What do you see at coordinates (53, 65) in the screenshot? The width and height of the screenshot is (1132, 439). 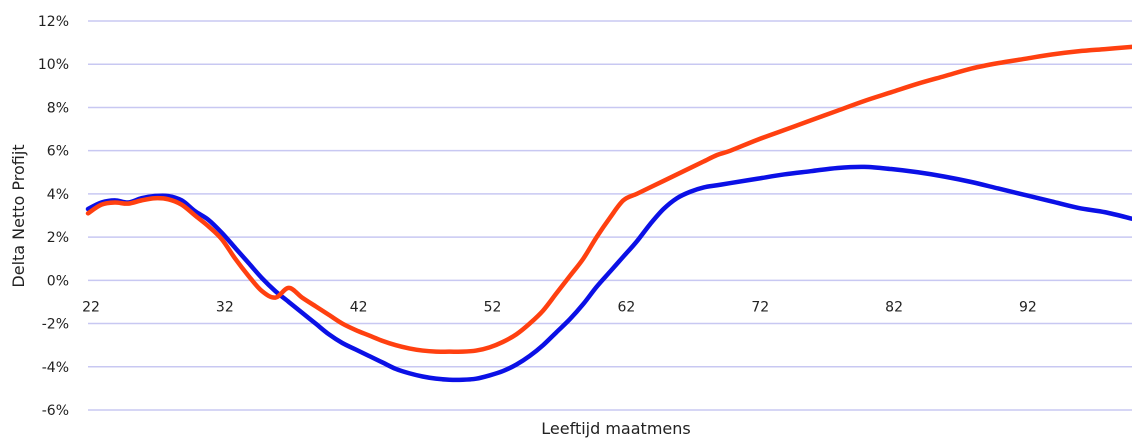 I see `y-tick-label: 10%` at bounding box center [53, 65].